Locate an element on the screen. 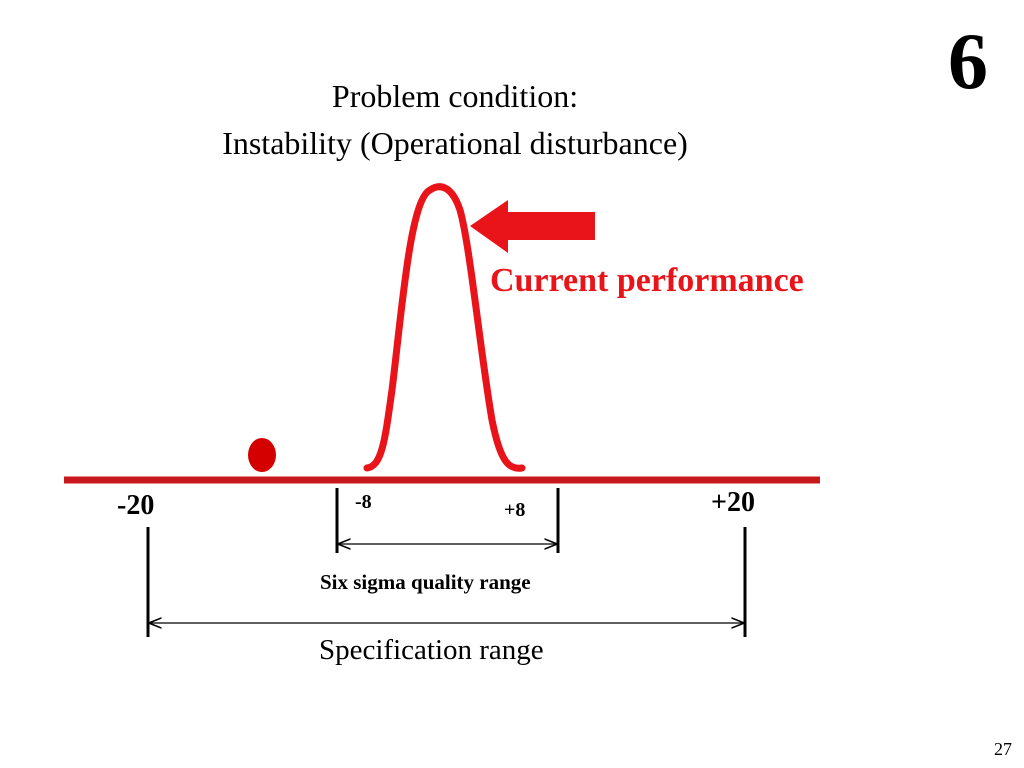 The height and width of the screenshot is (768, 1024). sigma-upper-tick-label: +8 is located at coordinates (515, 510).